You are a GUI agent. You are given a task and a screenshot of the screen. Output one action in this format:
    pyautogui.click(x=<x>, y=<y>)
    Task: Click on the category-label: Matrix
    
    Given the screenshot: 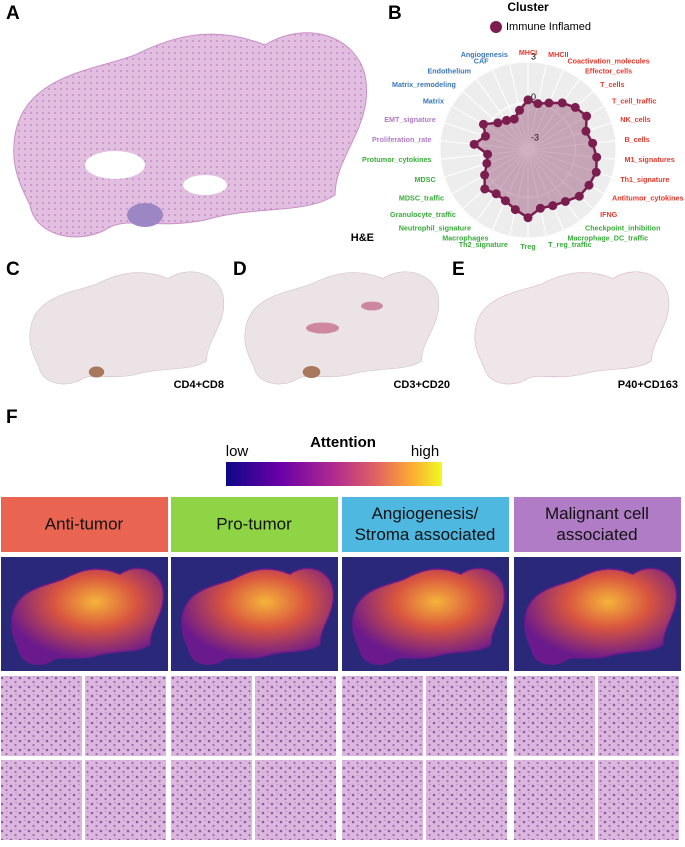 What is the action you would take?
    pyautogui.click(x=433, y=100)
    